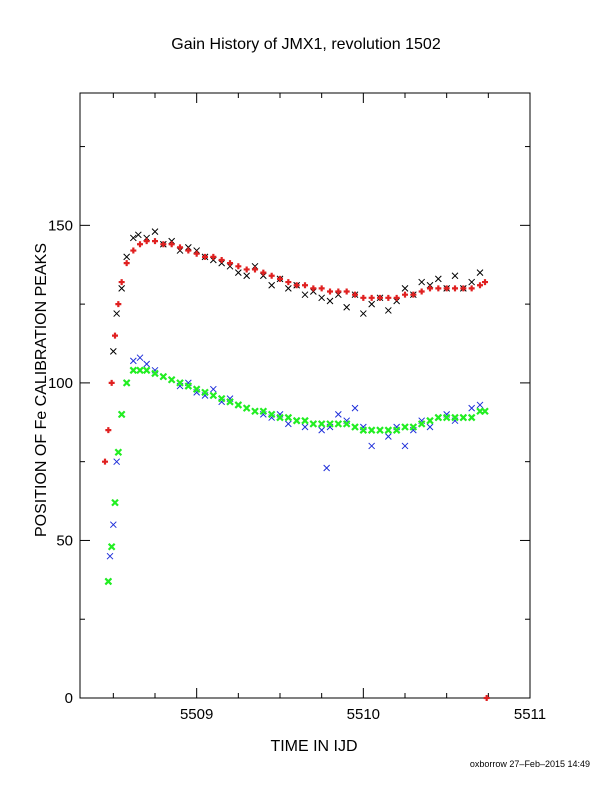 The image size is (612, 792). I want to click on y-tick-label: 100, so click(60, 383).